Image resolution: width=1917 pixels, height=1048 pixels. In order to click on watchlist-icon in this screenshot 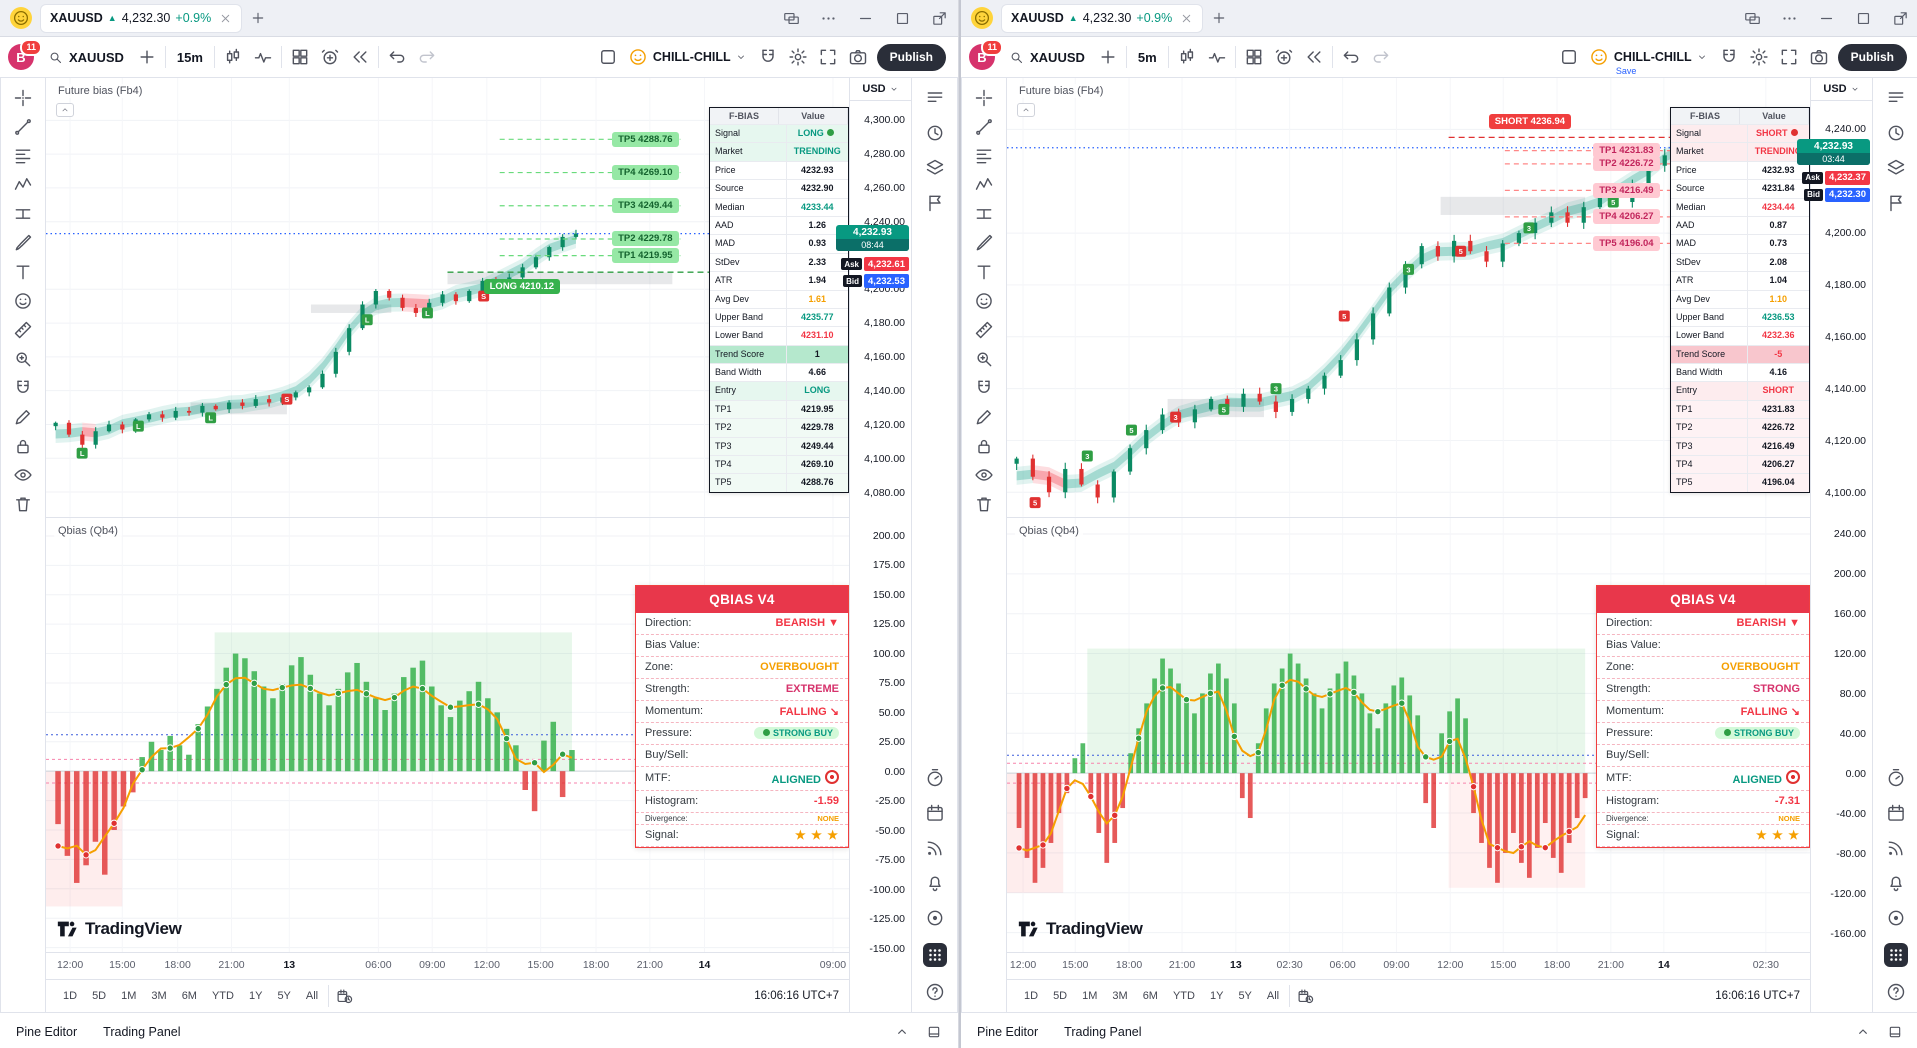, I will do `click(1896, 98)`.